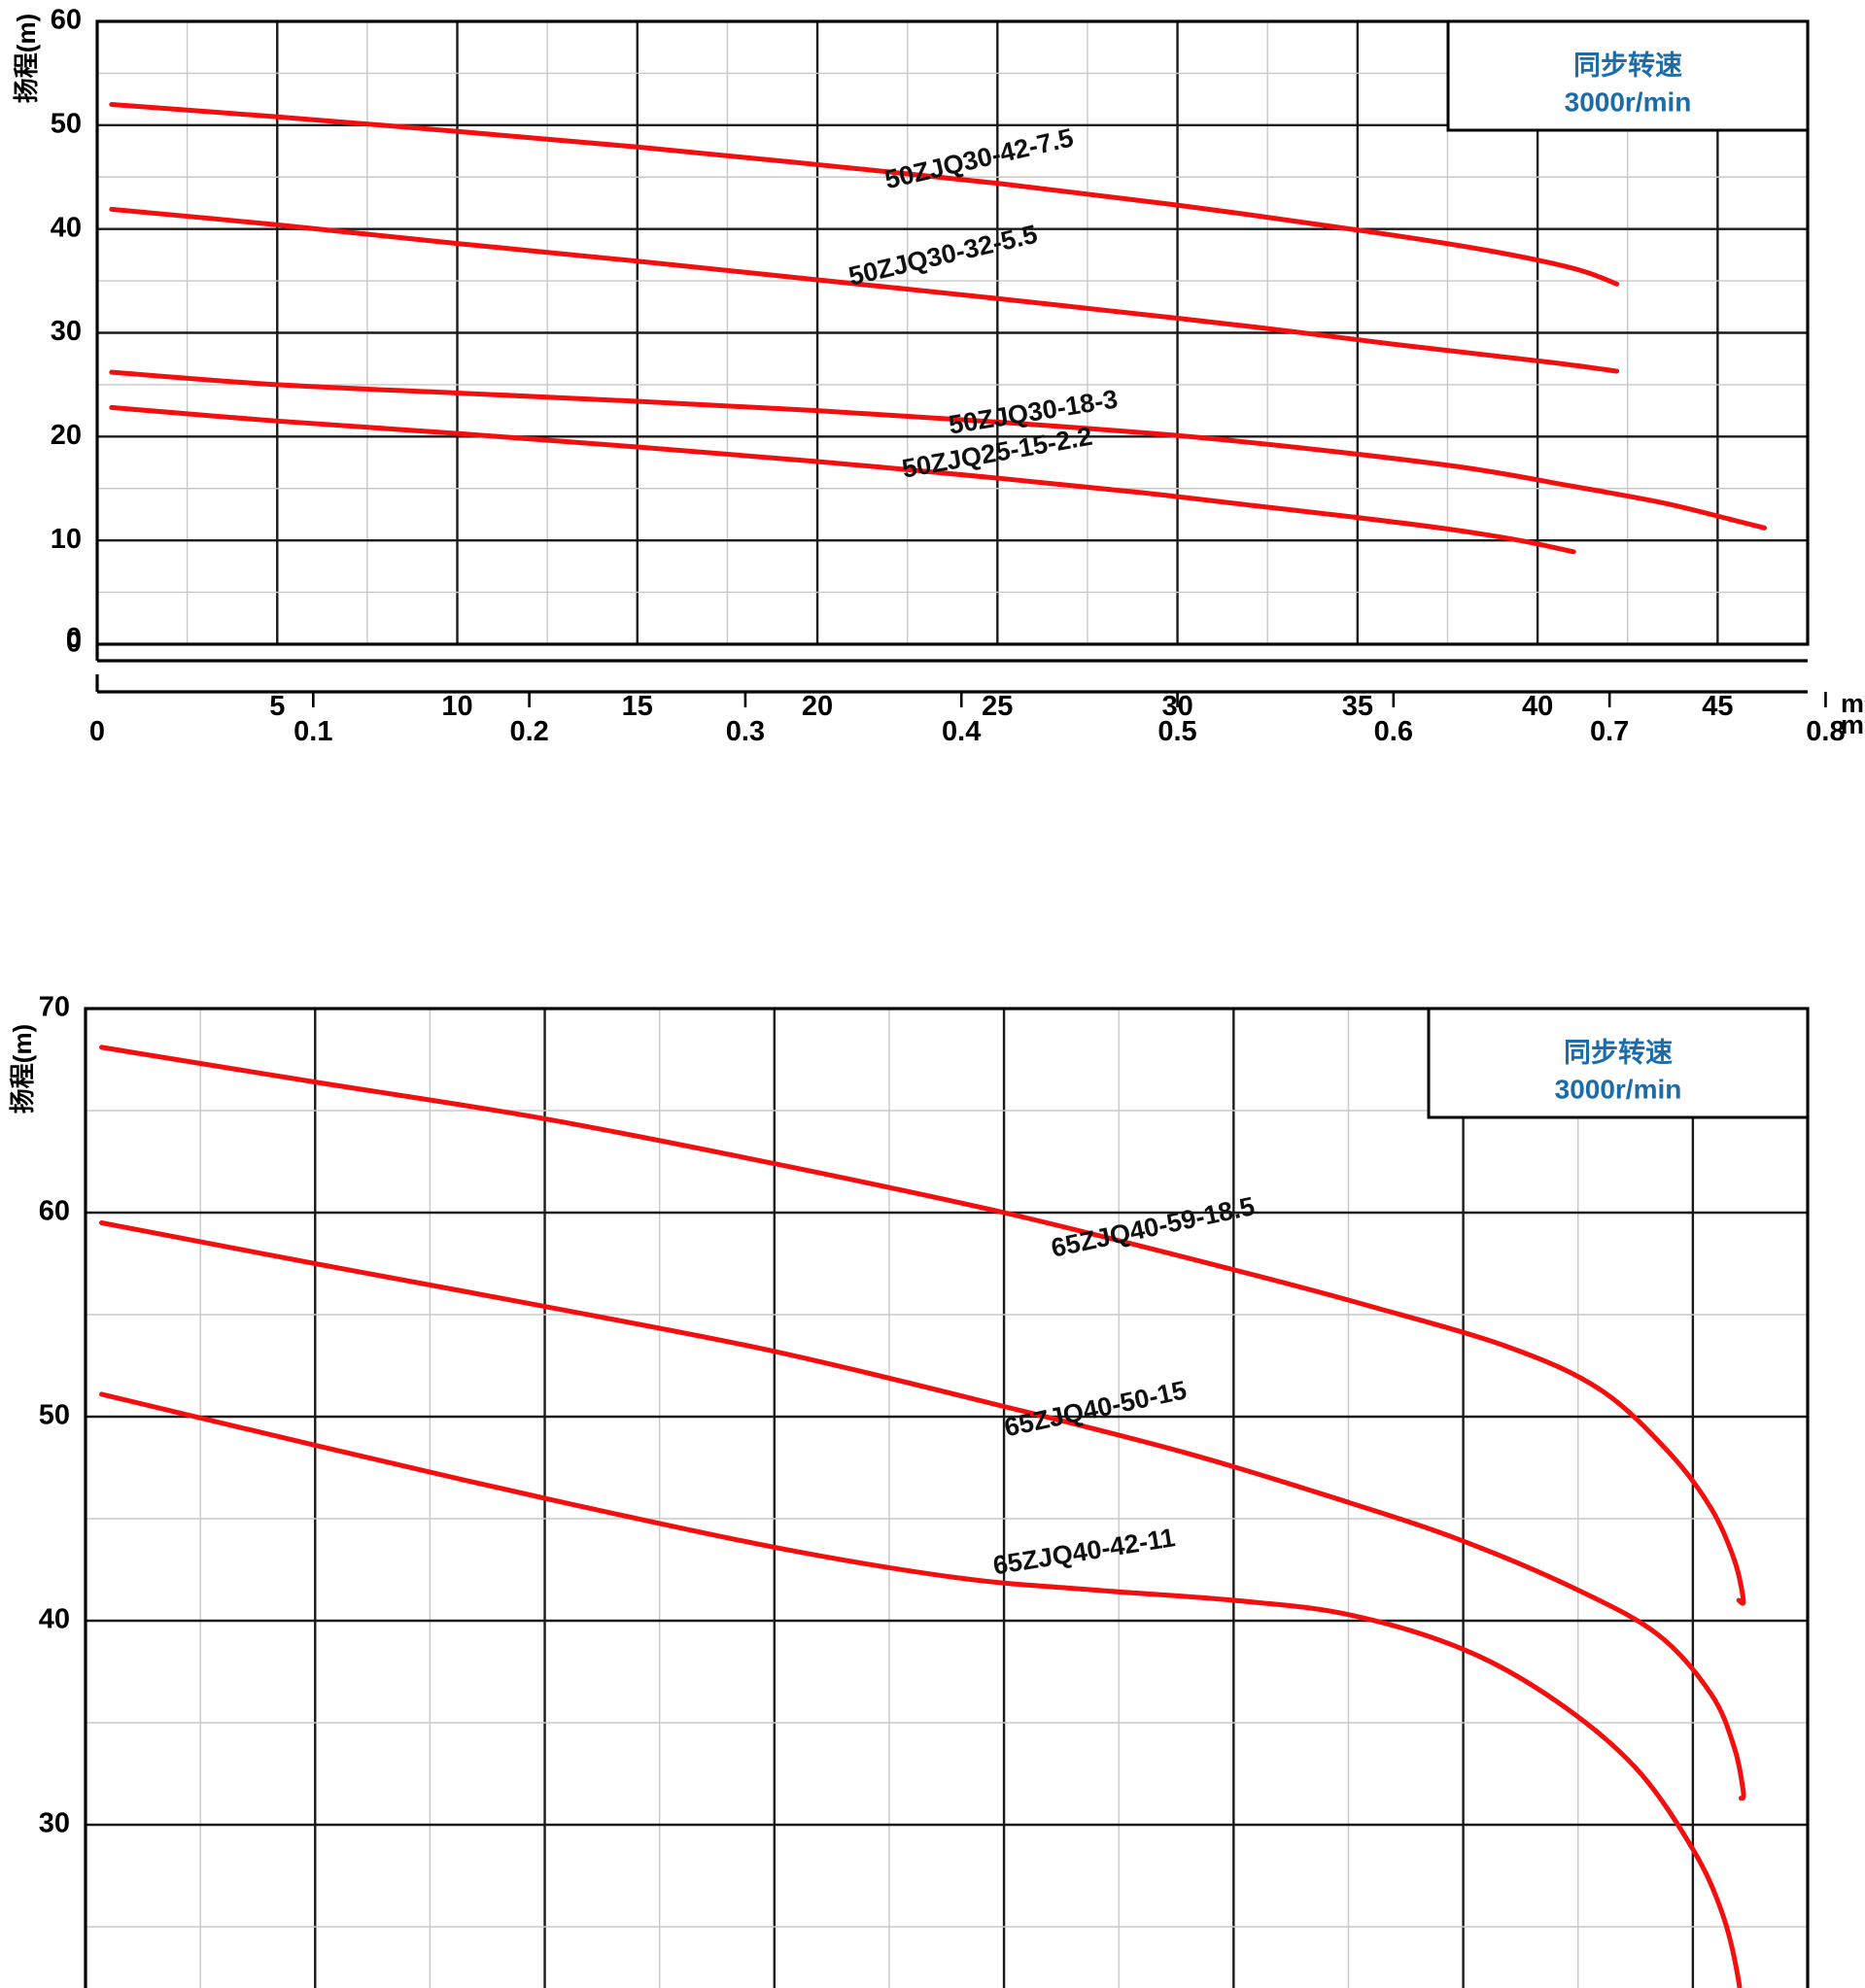 This screenshot has height=1988, width=1865. I want to click on y-tick-label: 10, so click(66, 539).